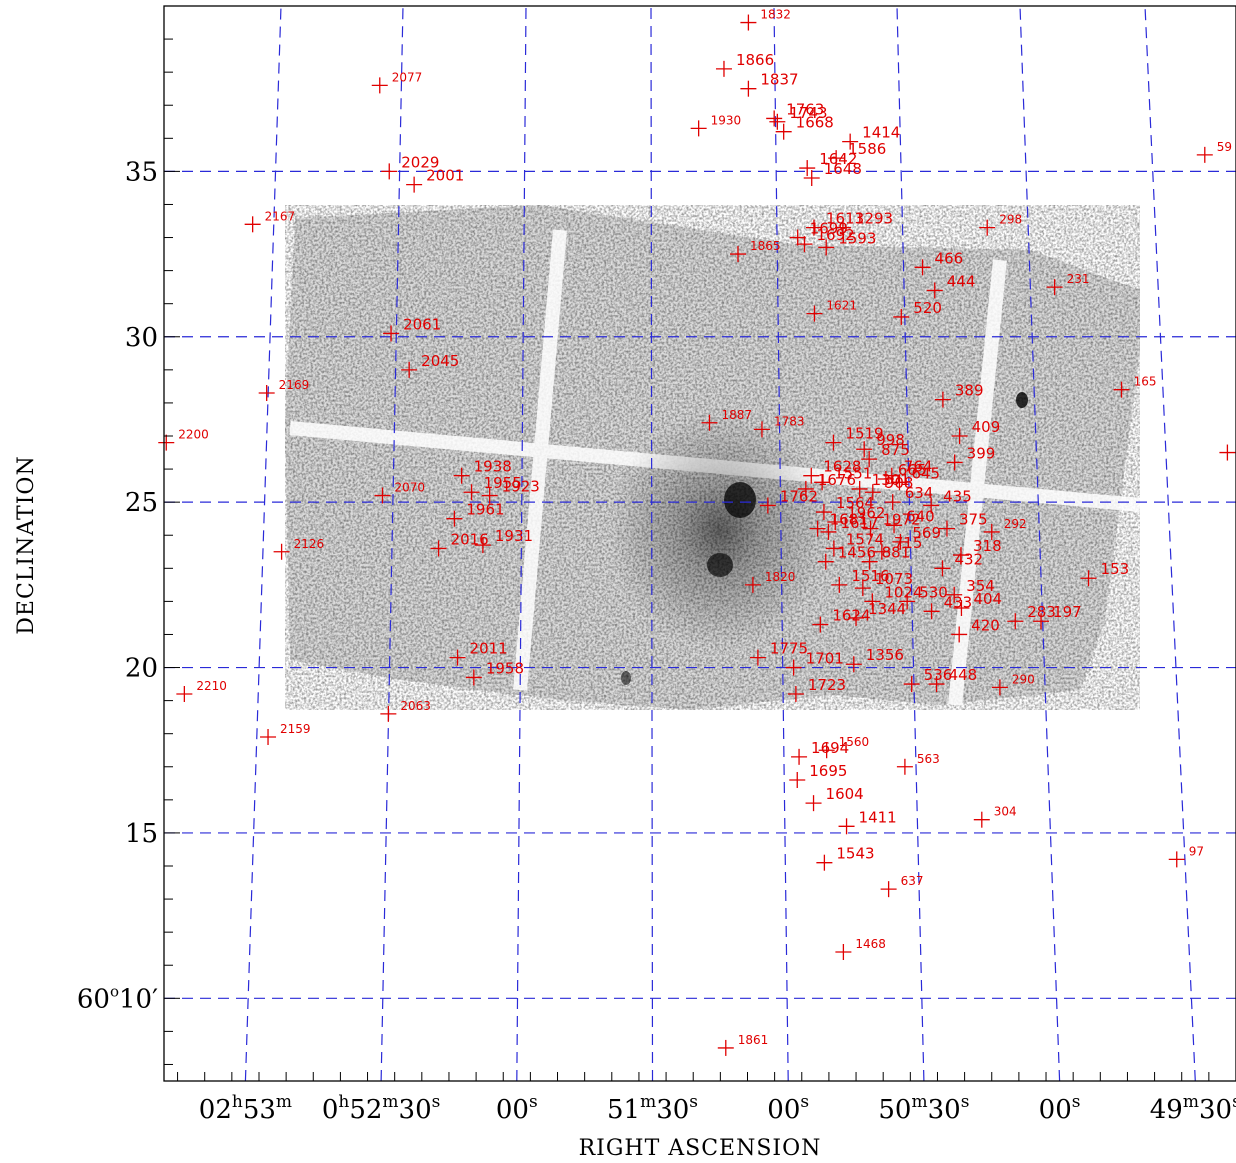 The height and width of the screenshot is (1163, 1236). Describe the element at coordinates (987, 546) in the screenshot. I see `source-label: 318` at that location.